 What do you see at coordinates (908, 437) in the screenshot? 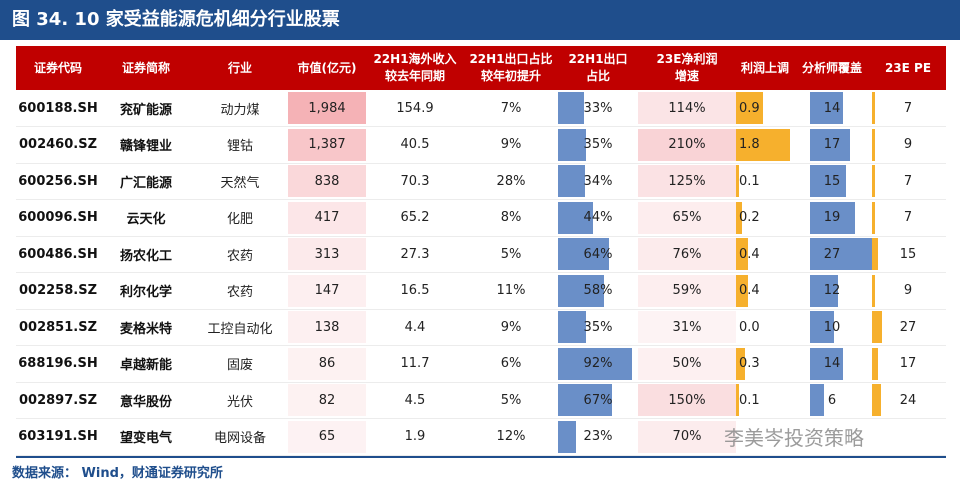
I see `pe-value` at bounding box center [908, 437].